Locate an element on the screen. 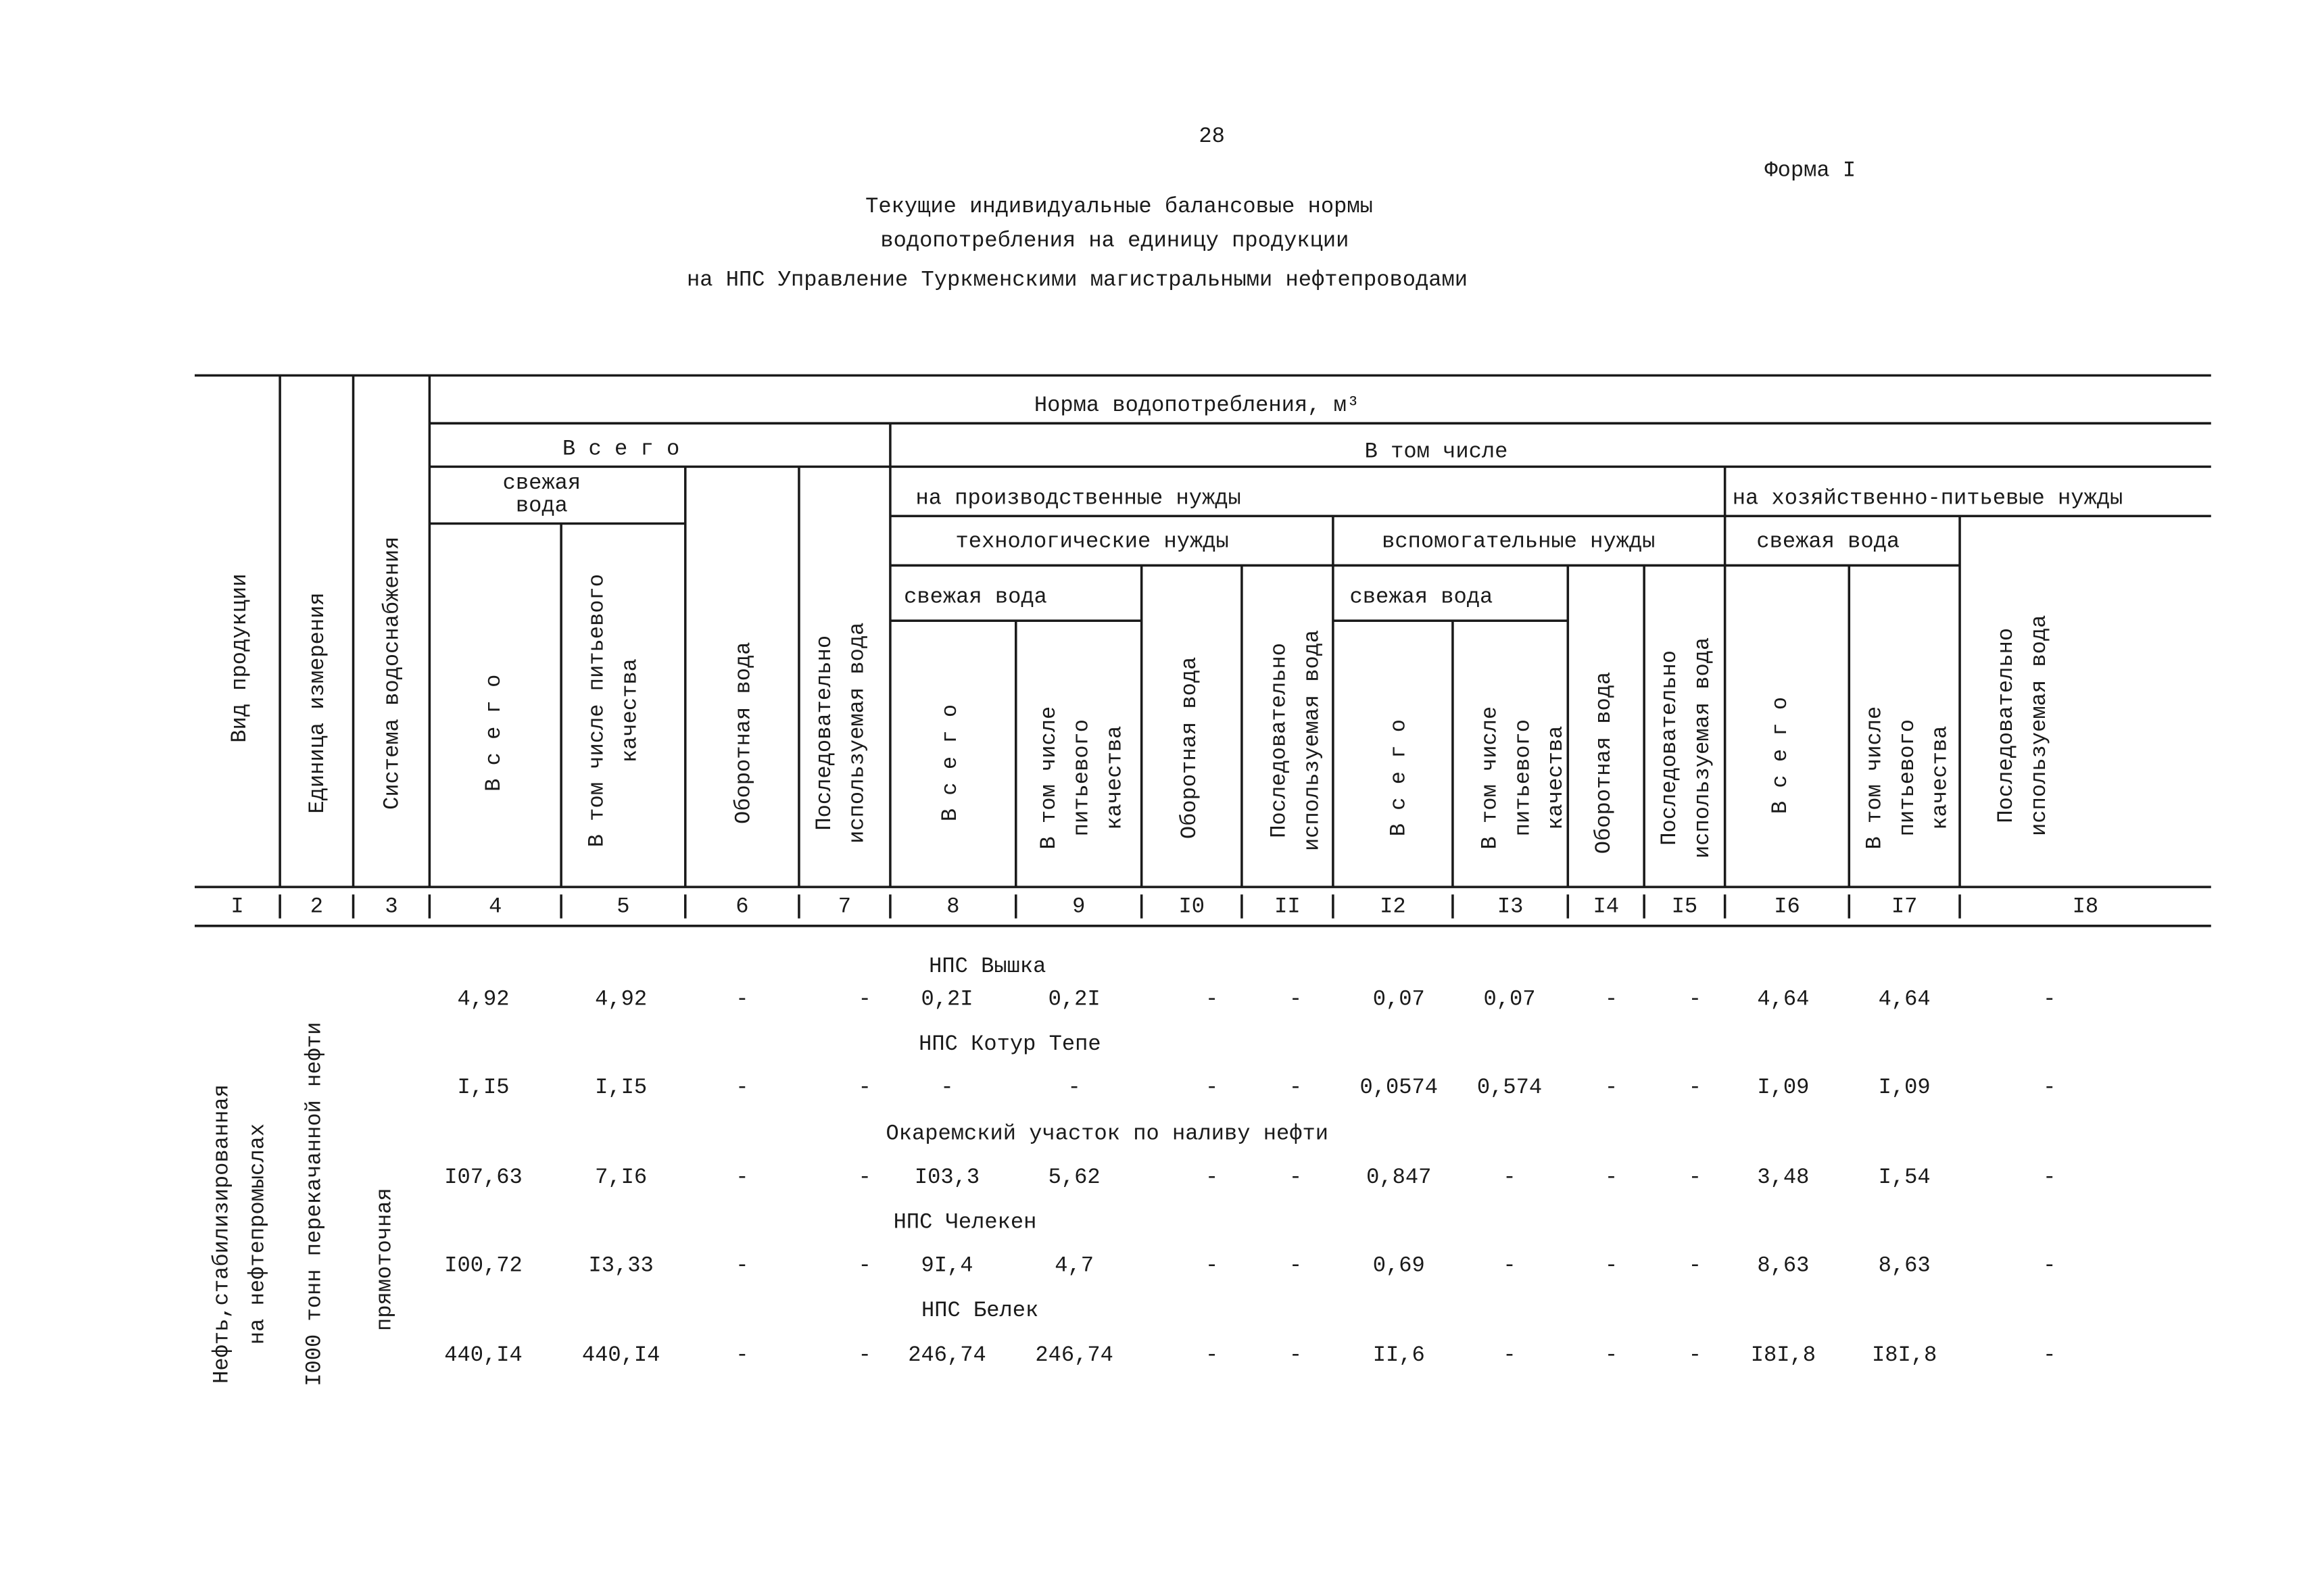 The image size is (2316, 1596). column-header: Вид продукции is located at coordinates (239, 657).